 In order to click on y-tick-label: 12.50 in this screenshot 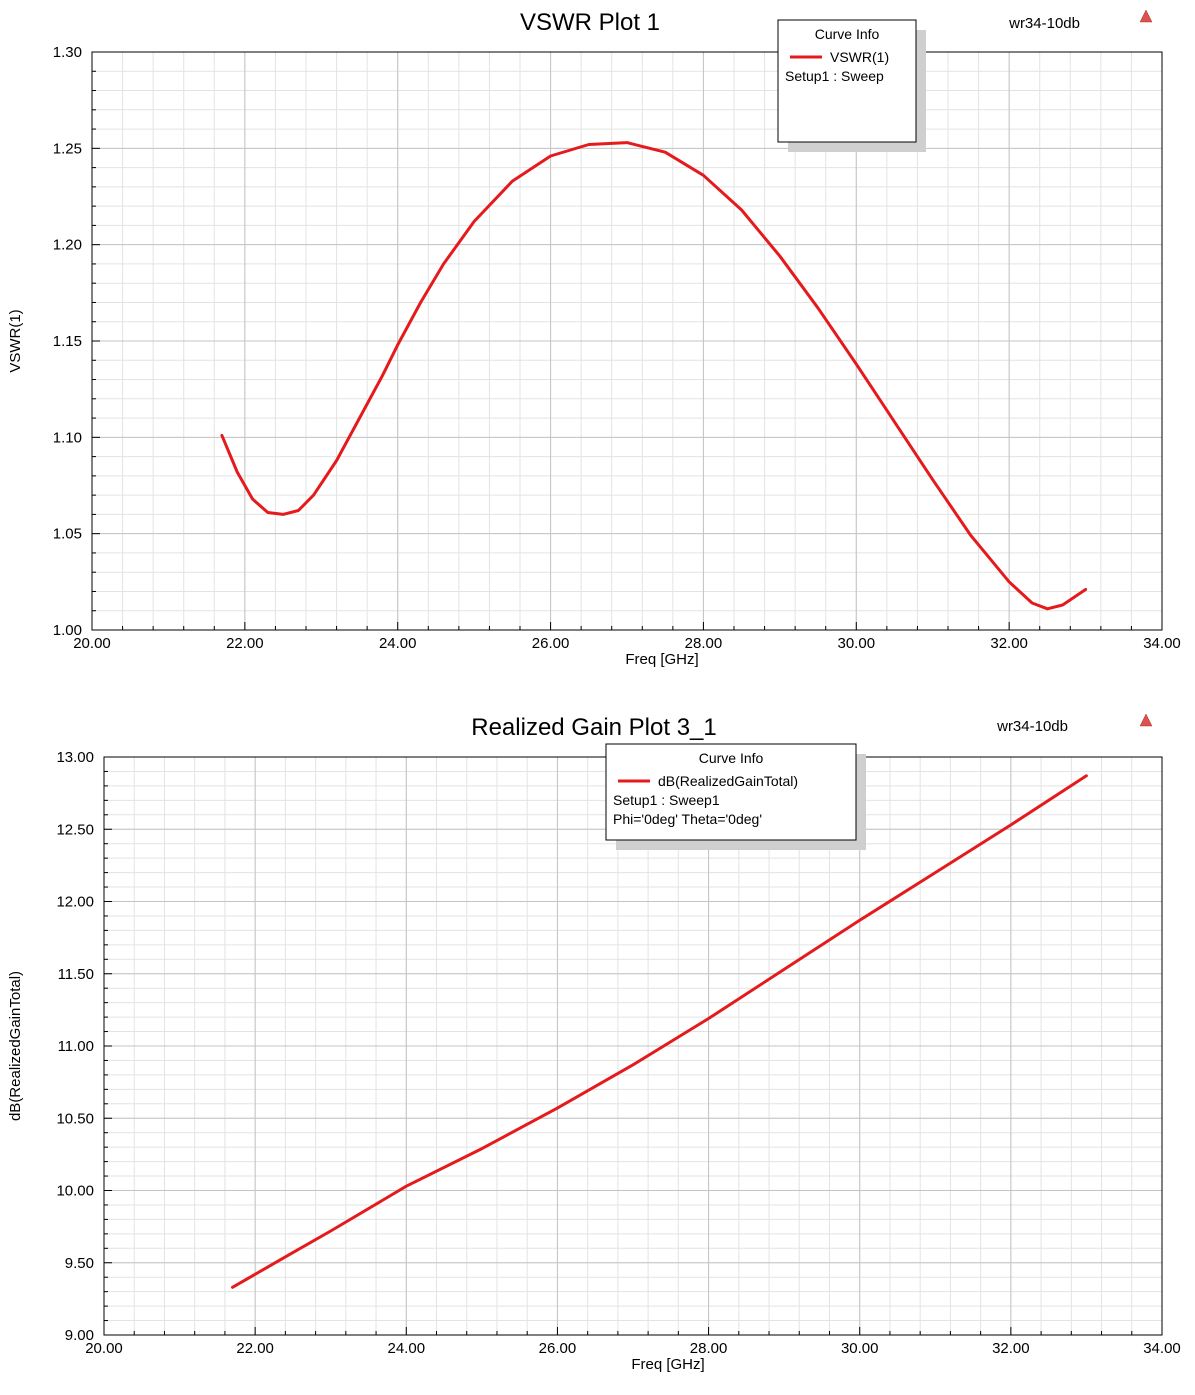, I will do `click(75, 829)`.